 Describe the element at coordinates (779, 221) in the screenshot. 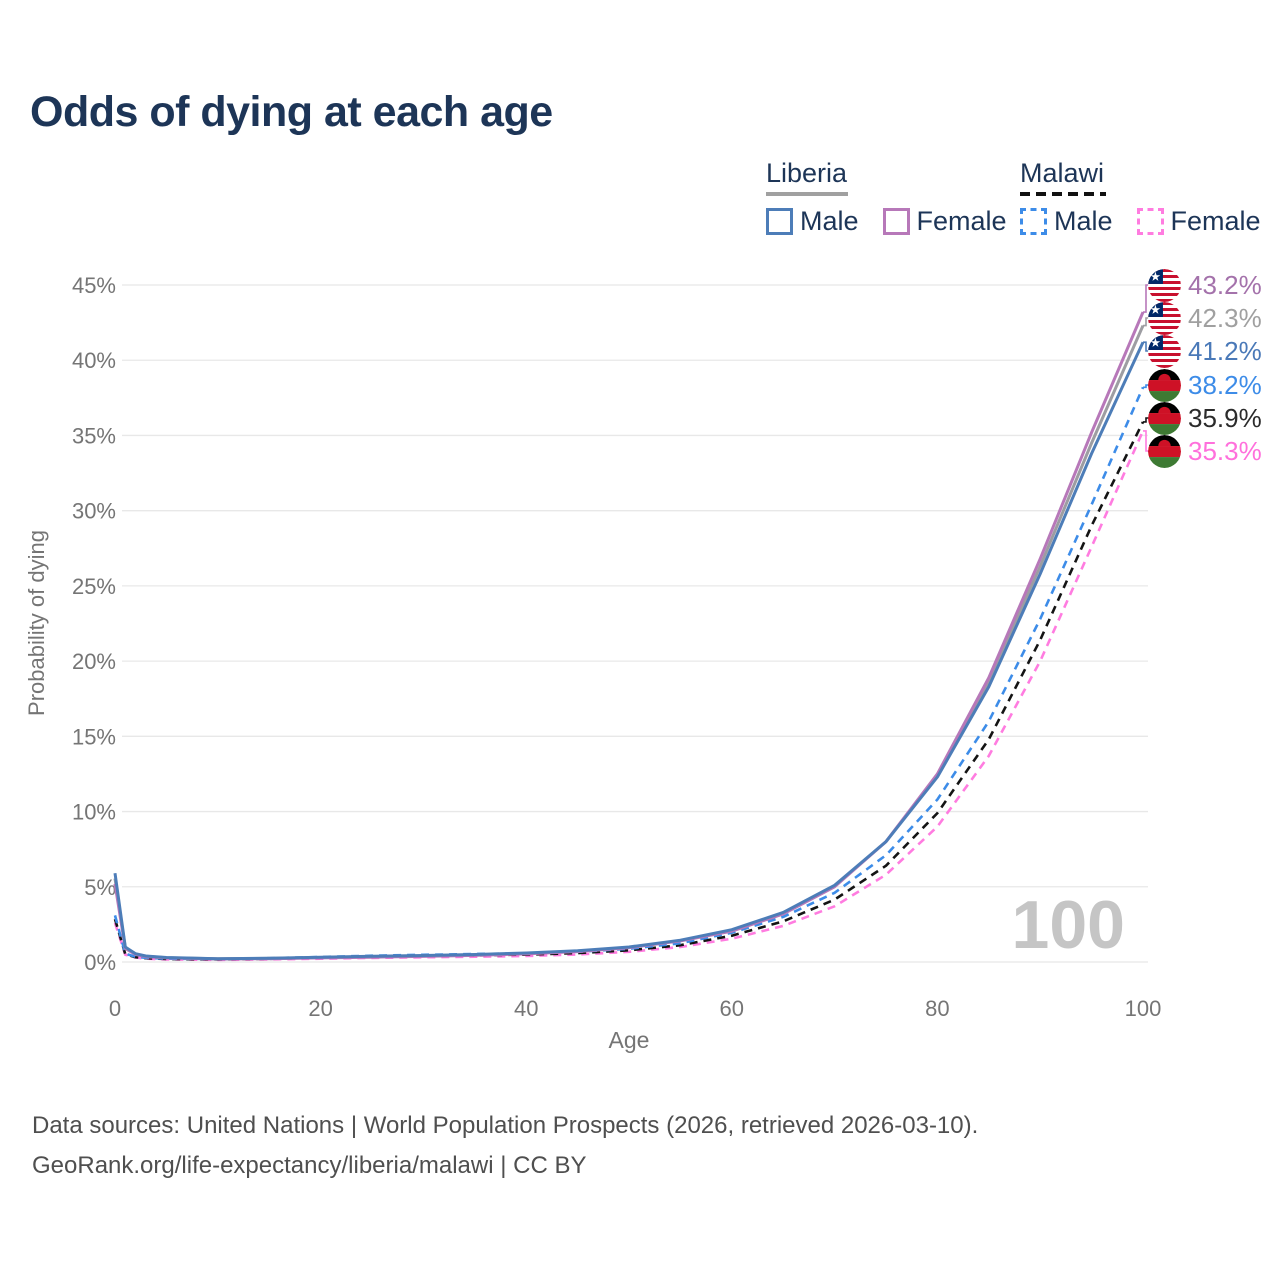

I see `liberia-male-swatch-icon` at that location.